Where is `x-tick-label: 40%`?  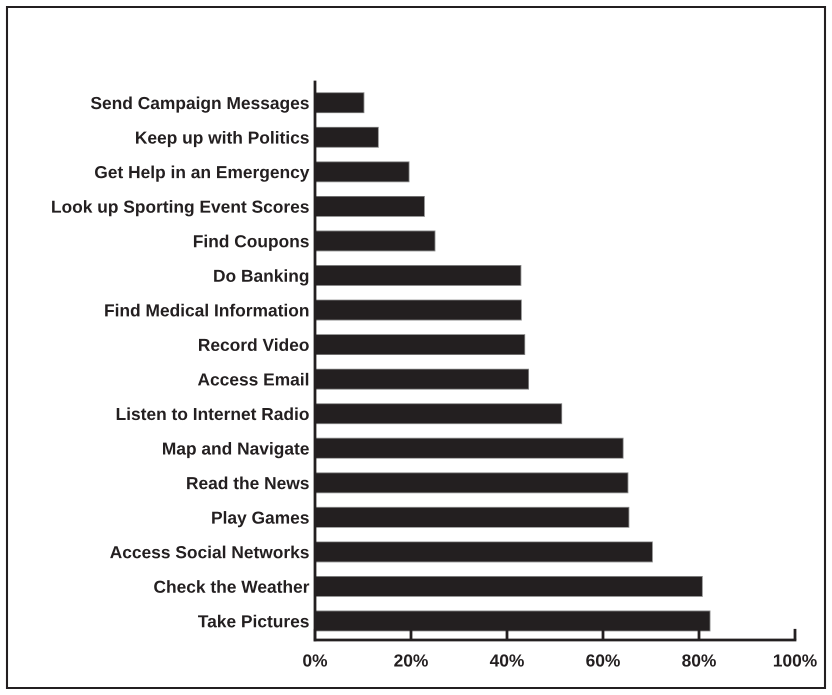
x-tick-label: 40% is located at coordinates (507, 660).